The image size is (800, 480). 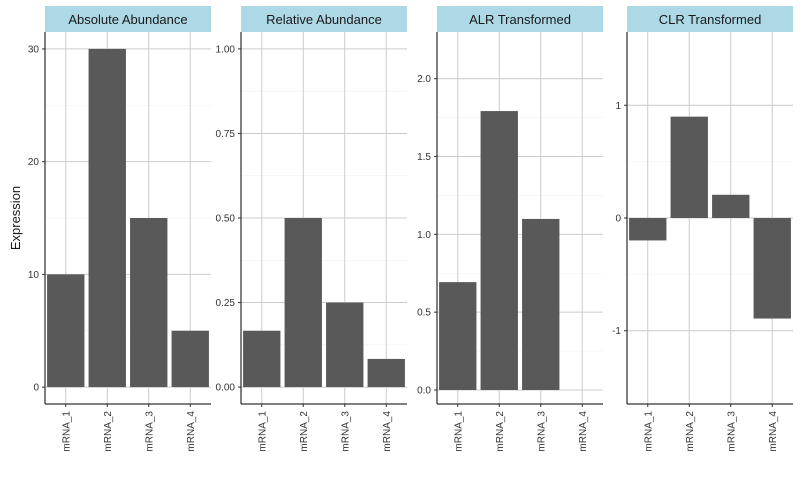 I want to click on y-tick-label: 1.5, so click(x=424, y=157).